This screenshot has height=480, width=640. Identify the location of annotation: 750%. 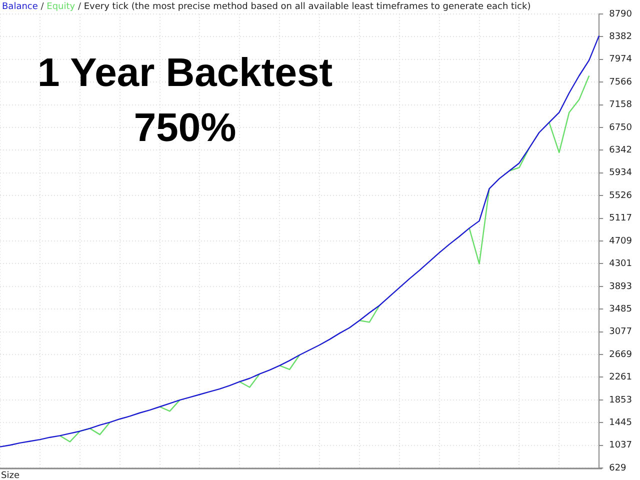
(185, 128).